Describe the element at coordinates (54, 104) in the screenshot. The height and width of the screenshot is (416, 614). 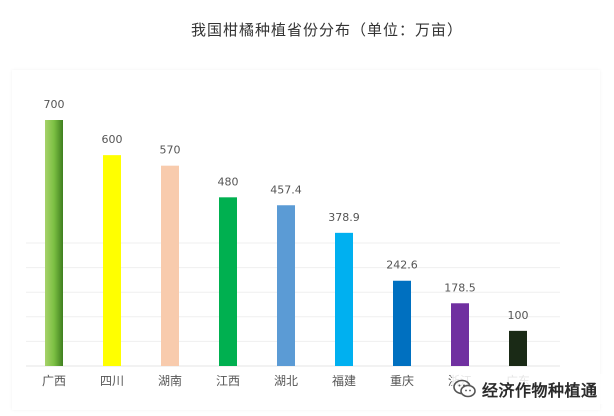
I see `data-label-1: 700` at that location.